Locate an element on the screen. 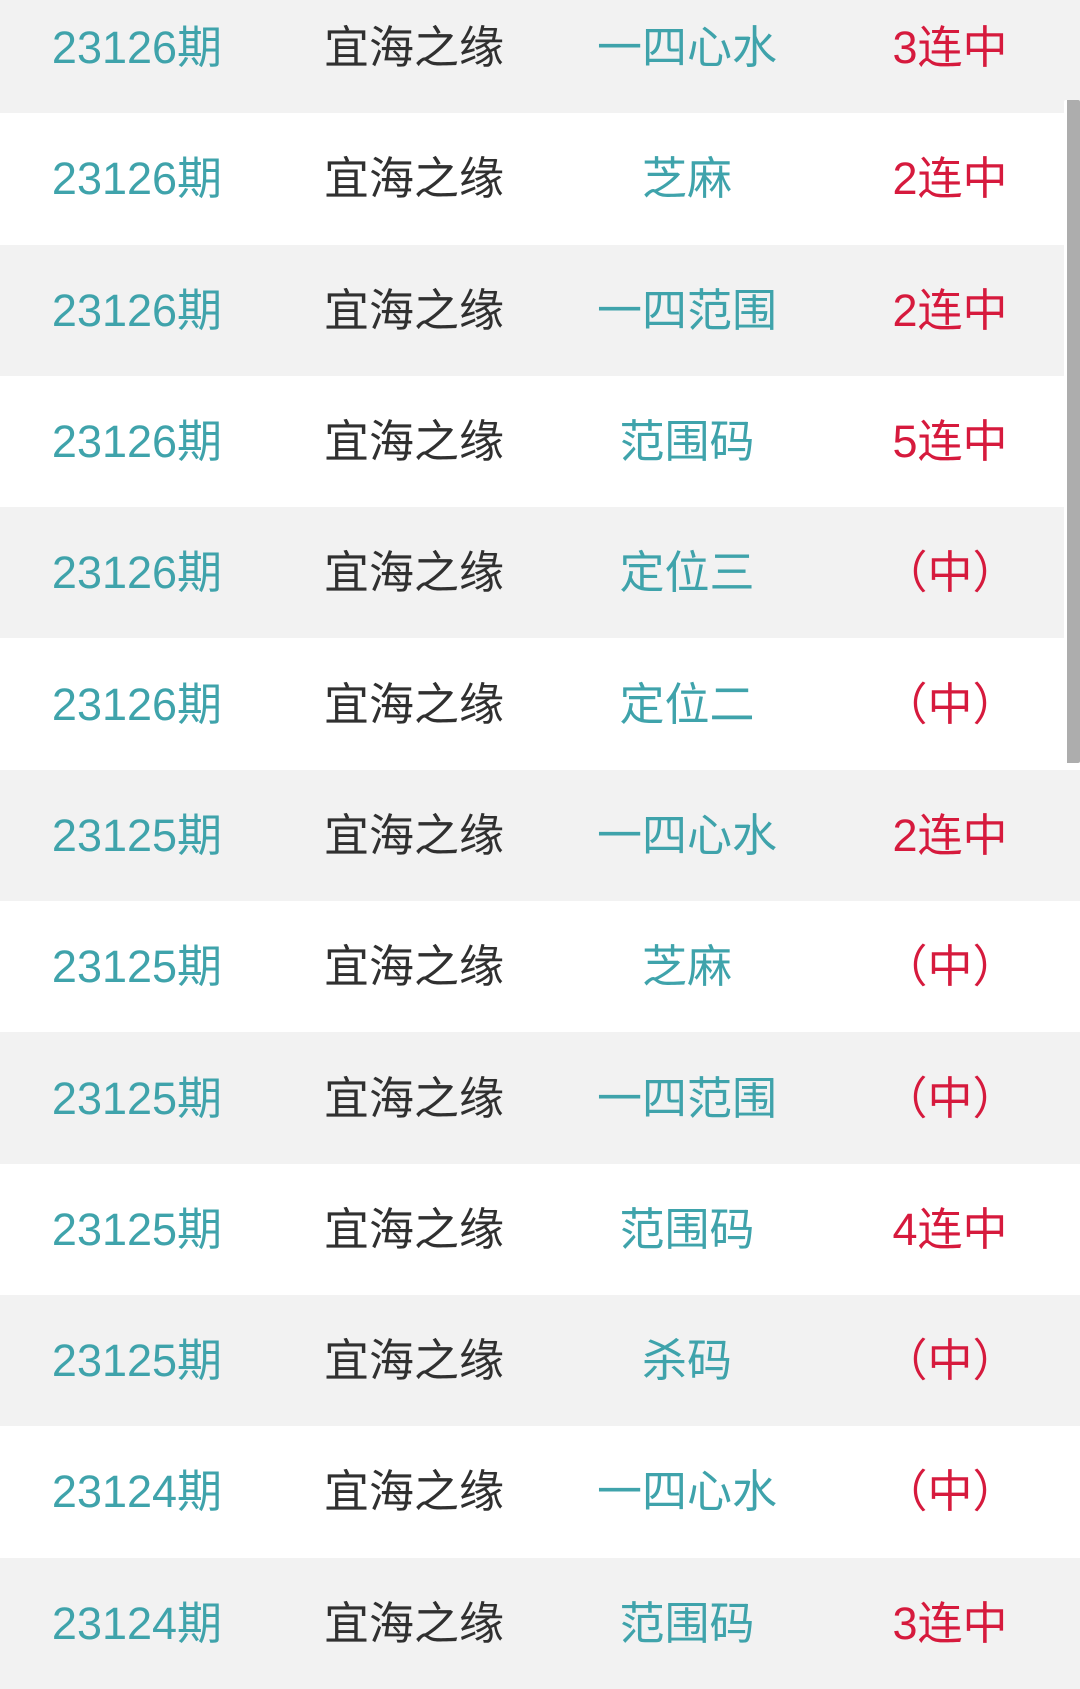 The width and height of the screenshot is (1080, 1689). scrollbar-thumb is located at coordinates (1072, 431).